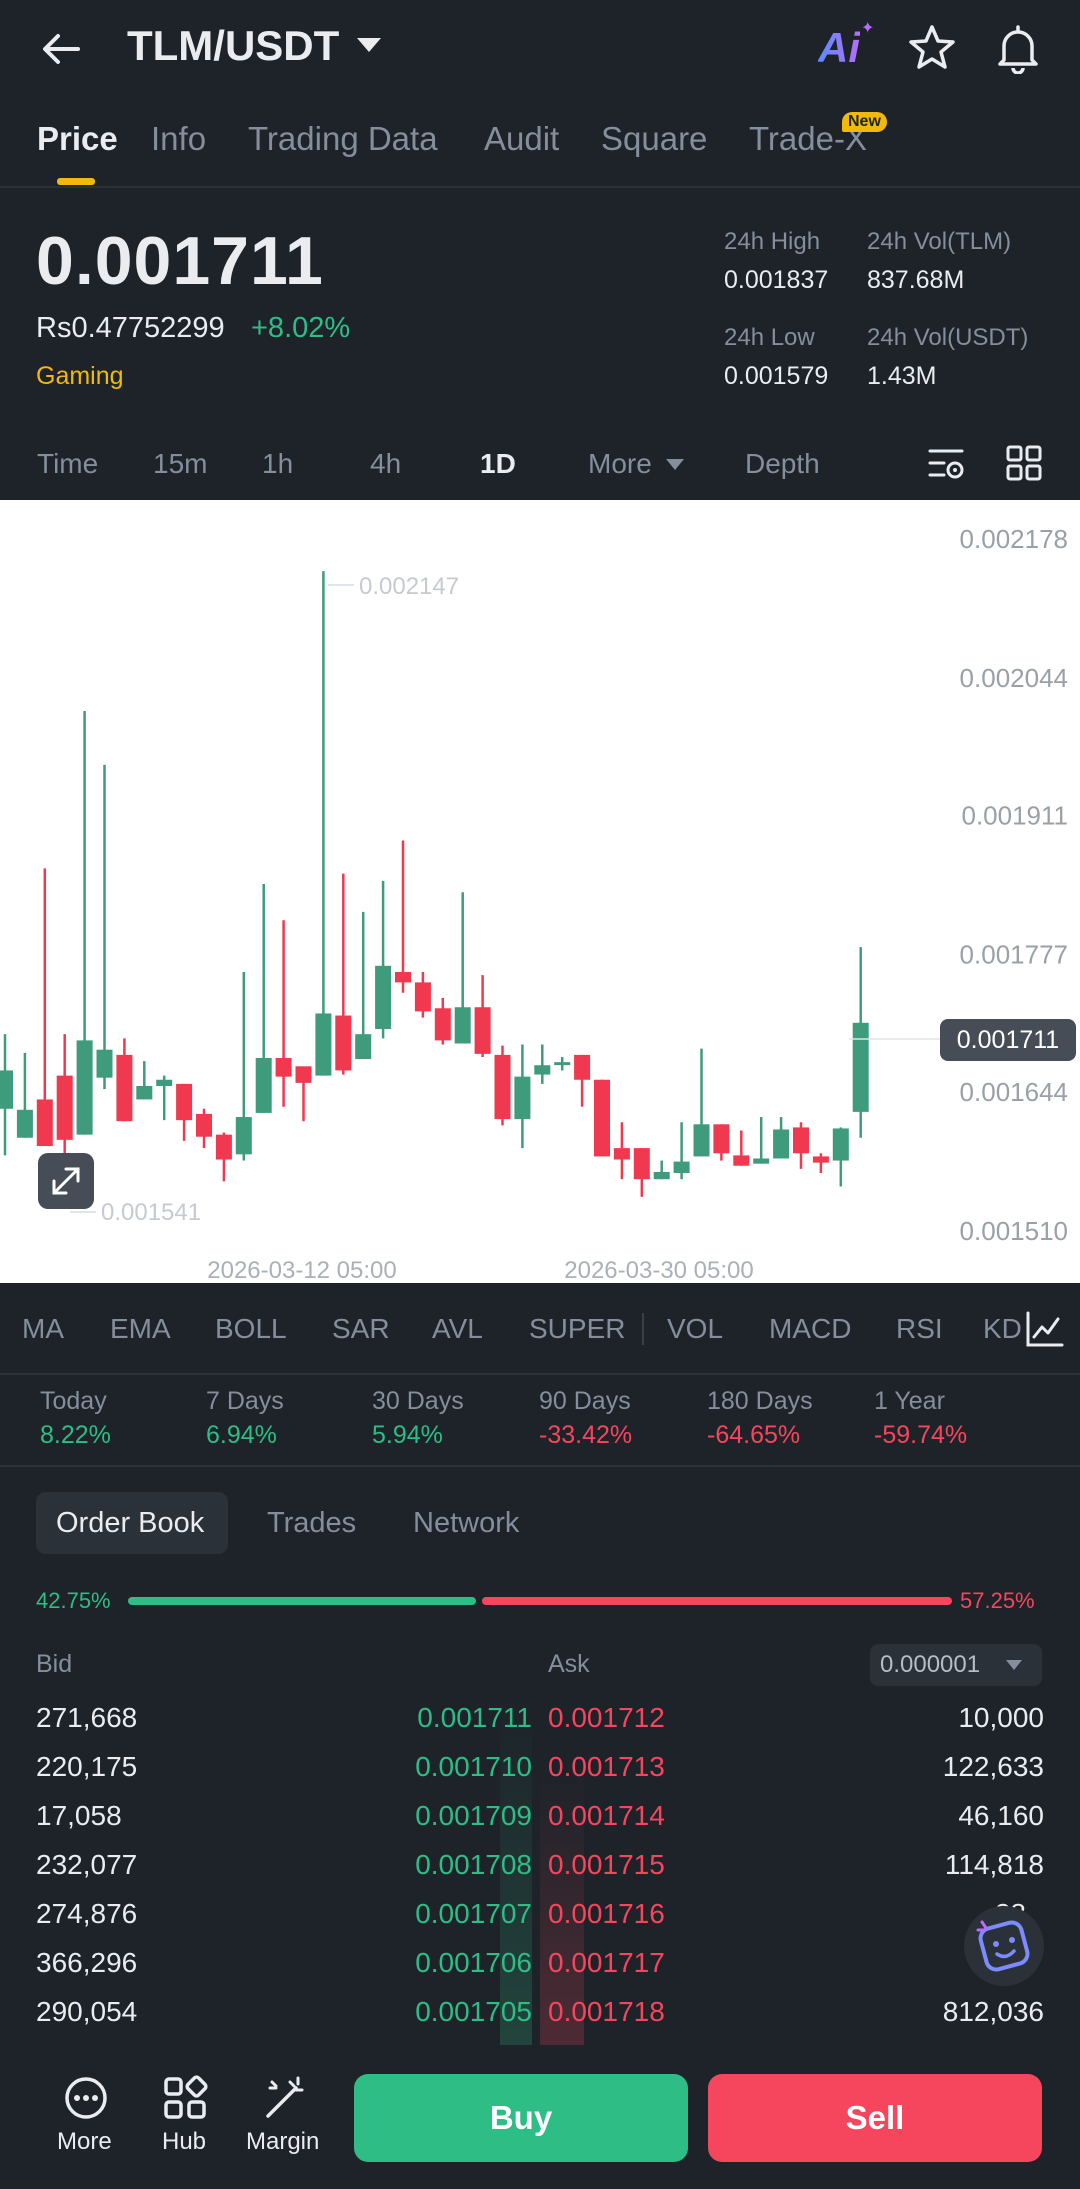  I want to click on 24h-low-value: 0.001579, so click(776, 376).